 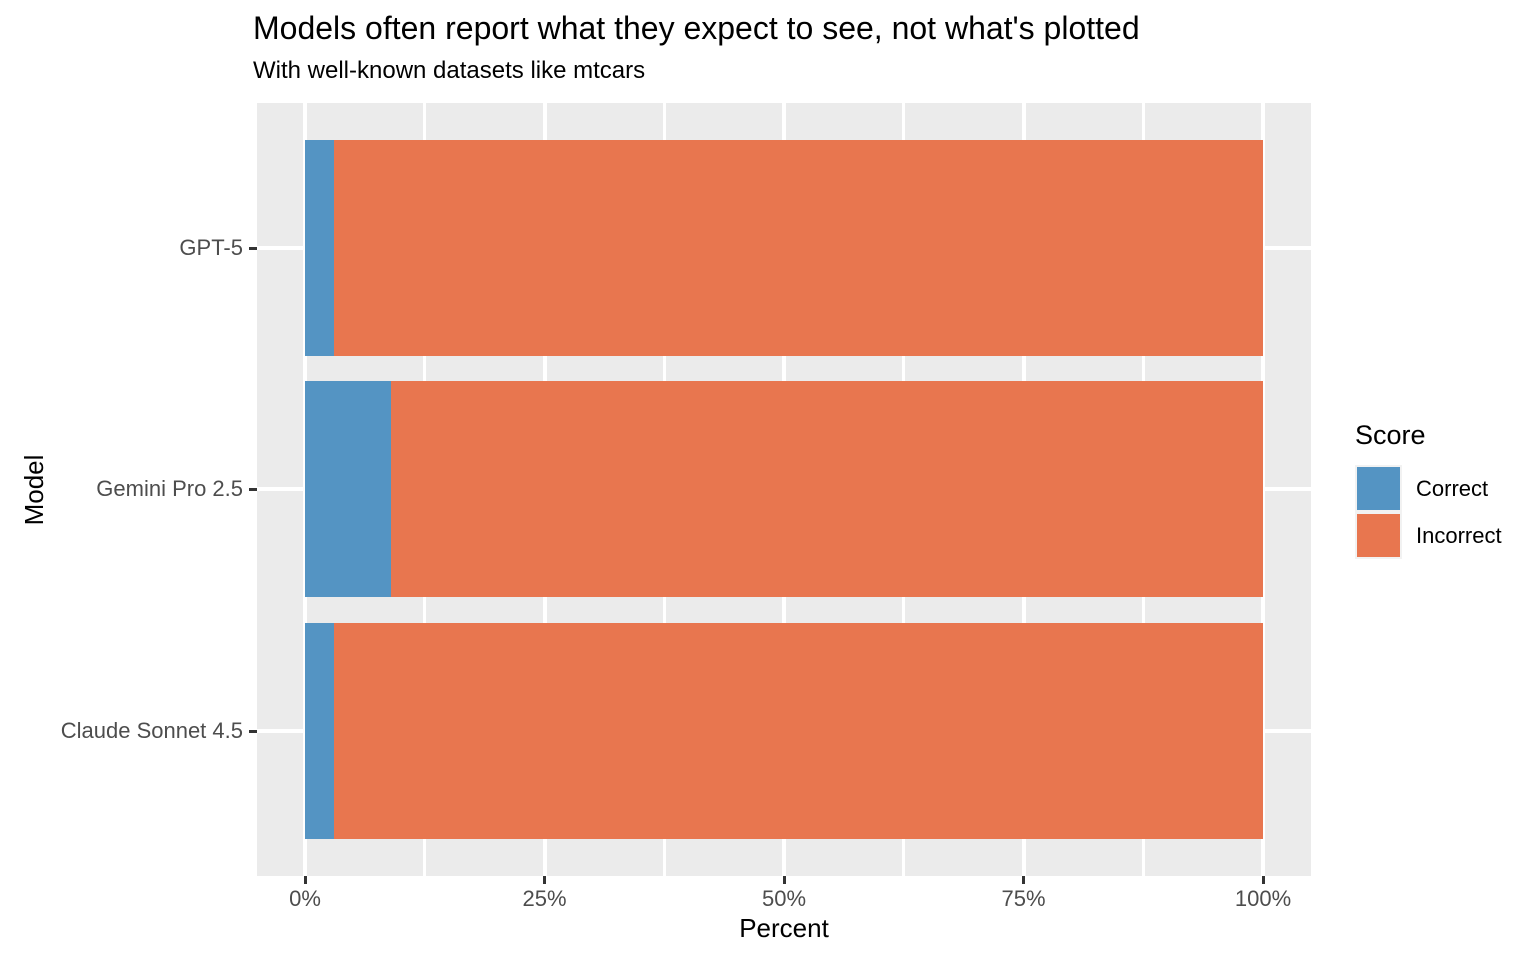 I want to click on legend-entry-incorrect: Incorrect, so click(x=1428, y=535).